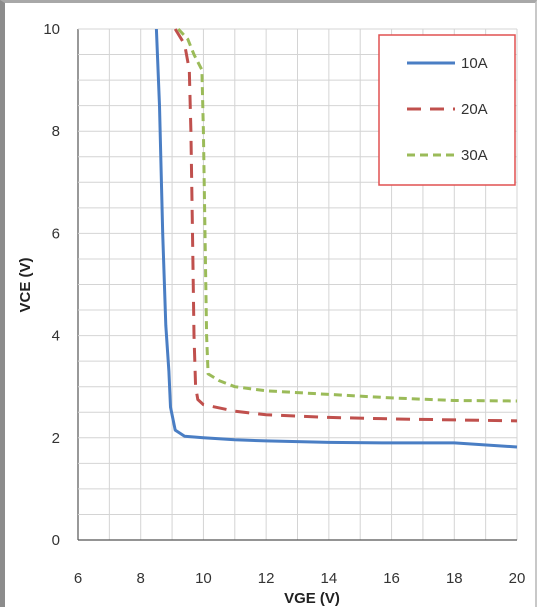  I want to click on x-tick-label: 14, so click(329, 578).